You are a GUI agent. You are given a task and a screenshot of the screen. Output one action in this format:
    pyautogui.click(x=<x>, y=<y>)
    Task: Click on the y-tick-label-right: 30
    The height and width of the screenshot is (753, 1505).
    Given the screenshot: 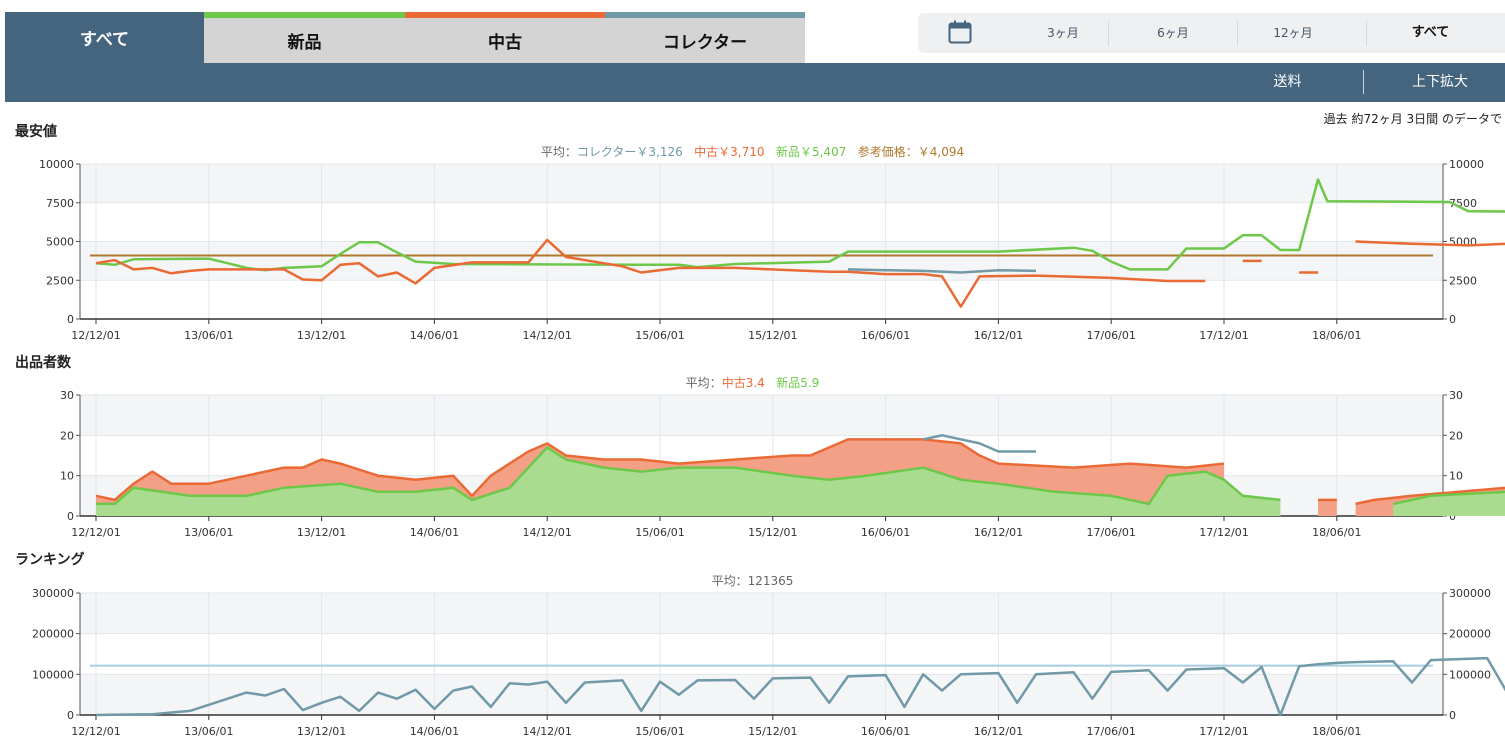 What is the action you would take?
    pyautogui.click(x=1456, y=395)
    